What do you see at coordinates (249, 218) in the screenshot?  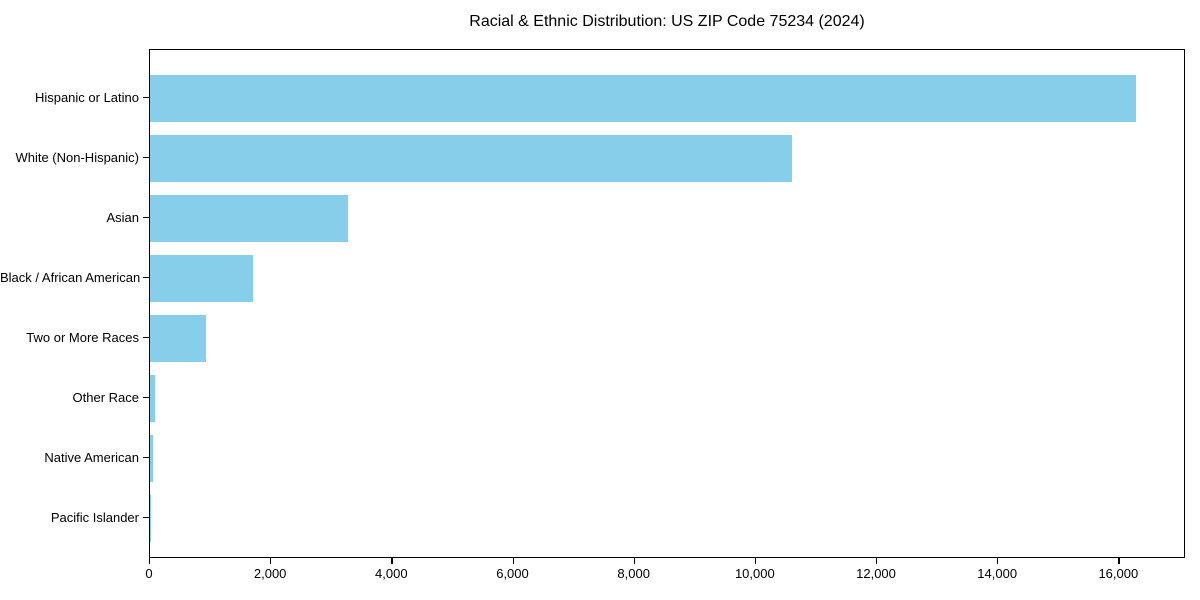 I see `bar-asian` at bounding box center [249, 218].